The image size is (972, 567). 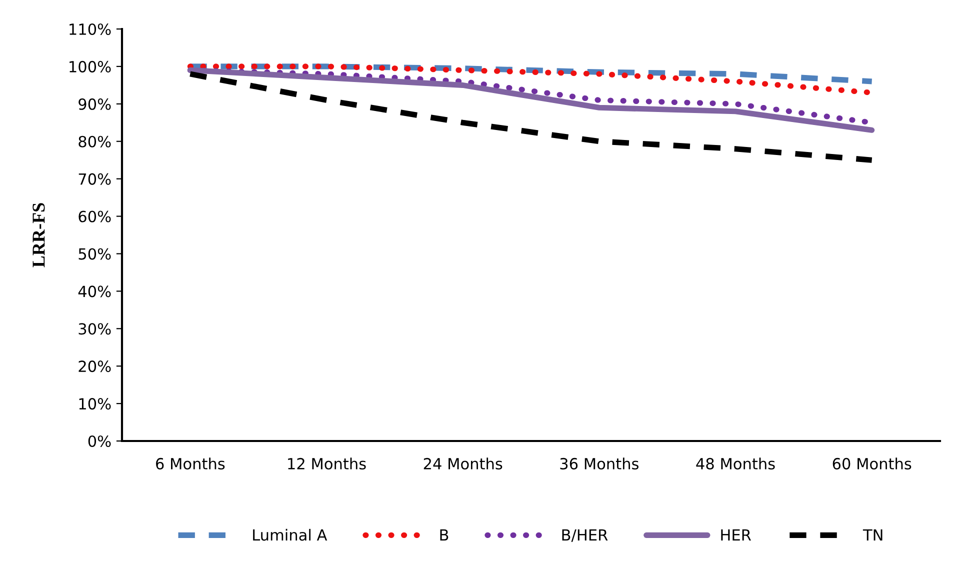 I want to click on x-tick-label: 24 Months, so click(x=463, y=464).